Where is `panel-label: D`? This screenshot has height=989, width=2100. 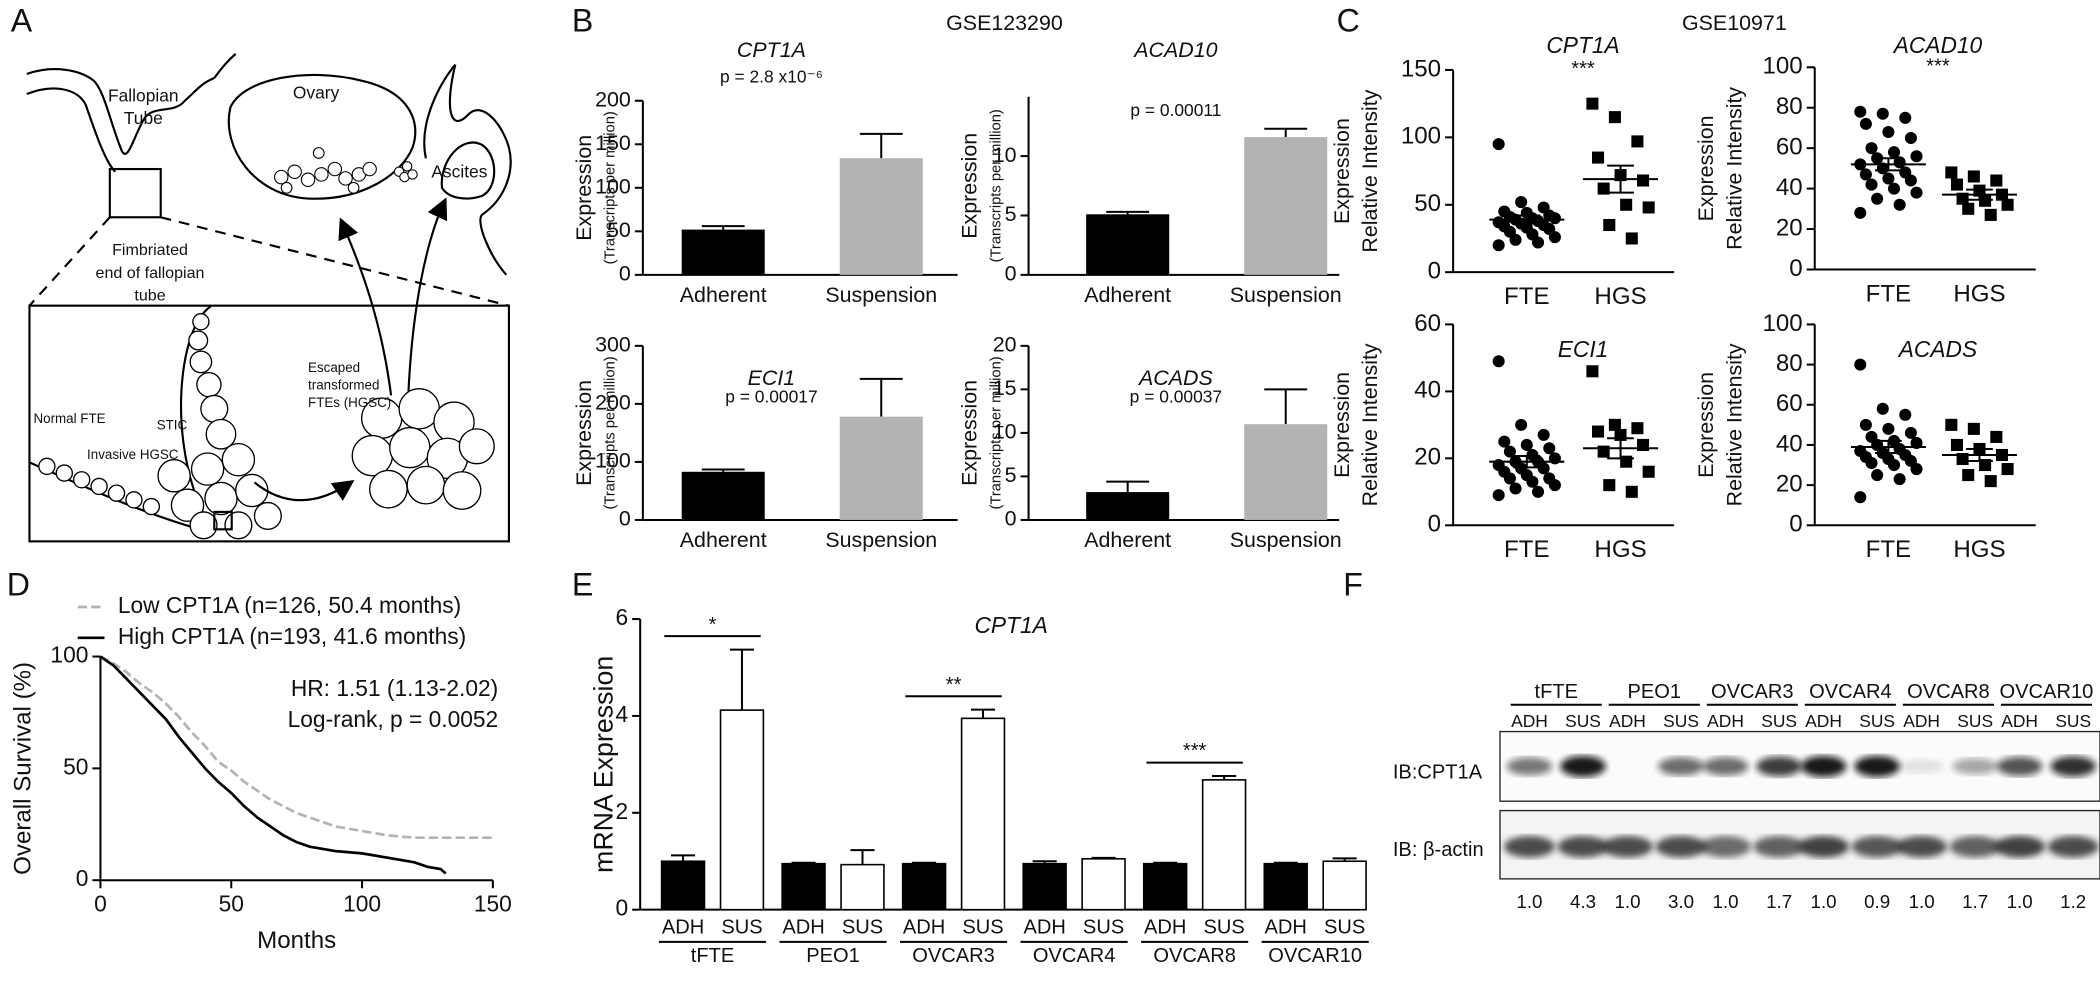 panel-label: D is located at coordinates (18, 584).